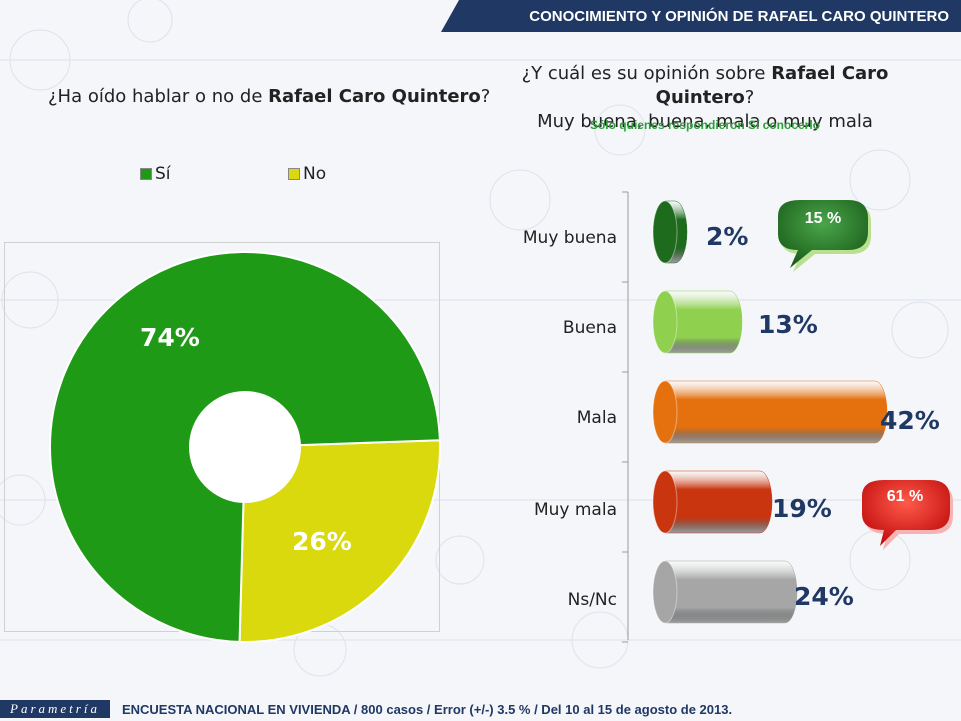 This screenshot has height=721, width=961. I want to click on bar-category-nsnc: Ns/Nc, so click(592, 600).